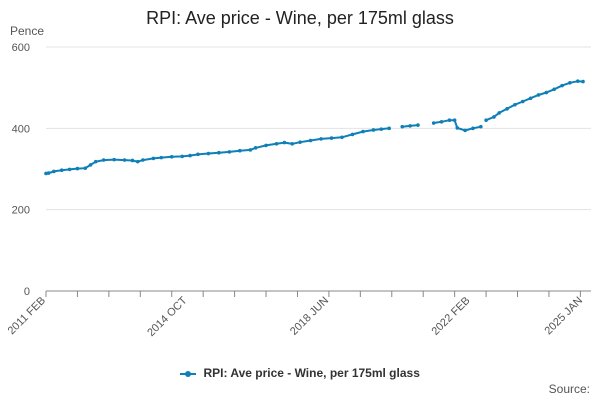  What do you see at coordinates (300, 18) in the screenshot?
I see `chart-title: RPI: Ave price - Wine, per 175ml glass` at bounding box center [300, 18].